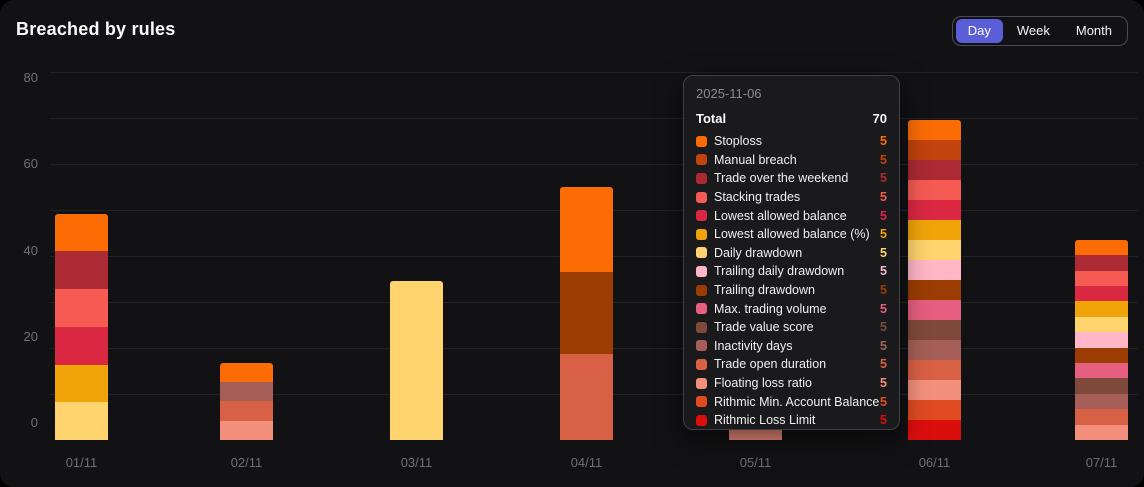 The width and height of the screenshot is (1144, 487). I want to click on tooltip-total-row: Total 70, so click(791, 118).